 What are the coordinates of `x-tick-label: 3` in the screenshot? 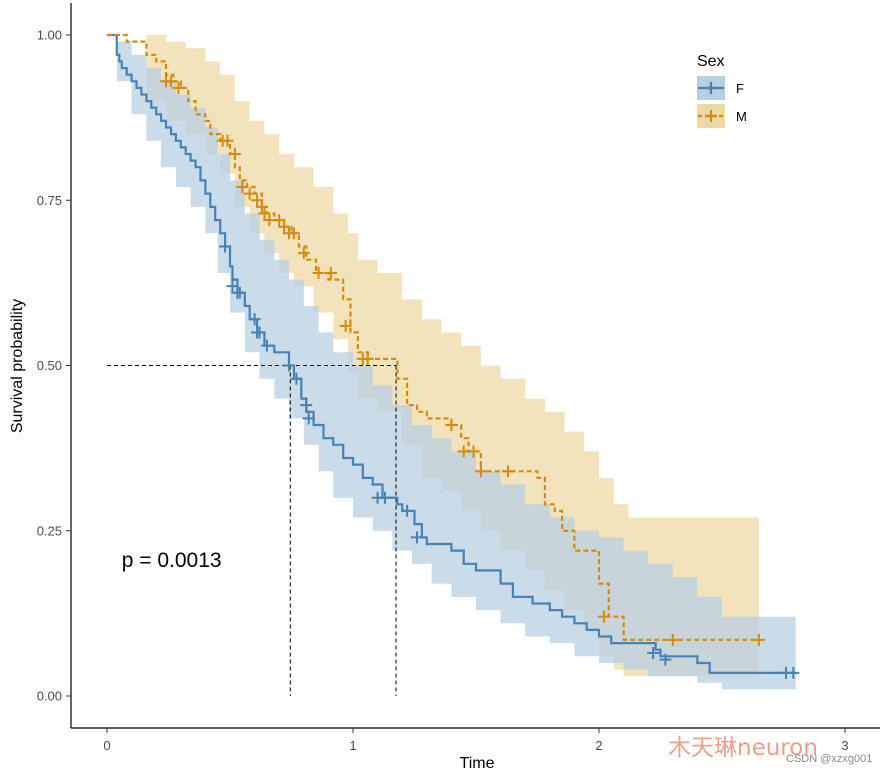 It's located at (844, 745).